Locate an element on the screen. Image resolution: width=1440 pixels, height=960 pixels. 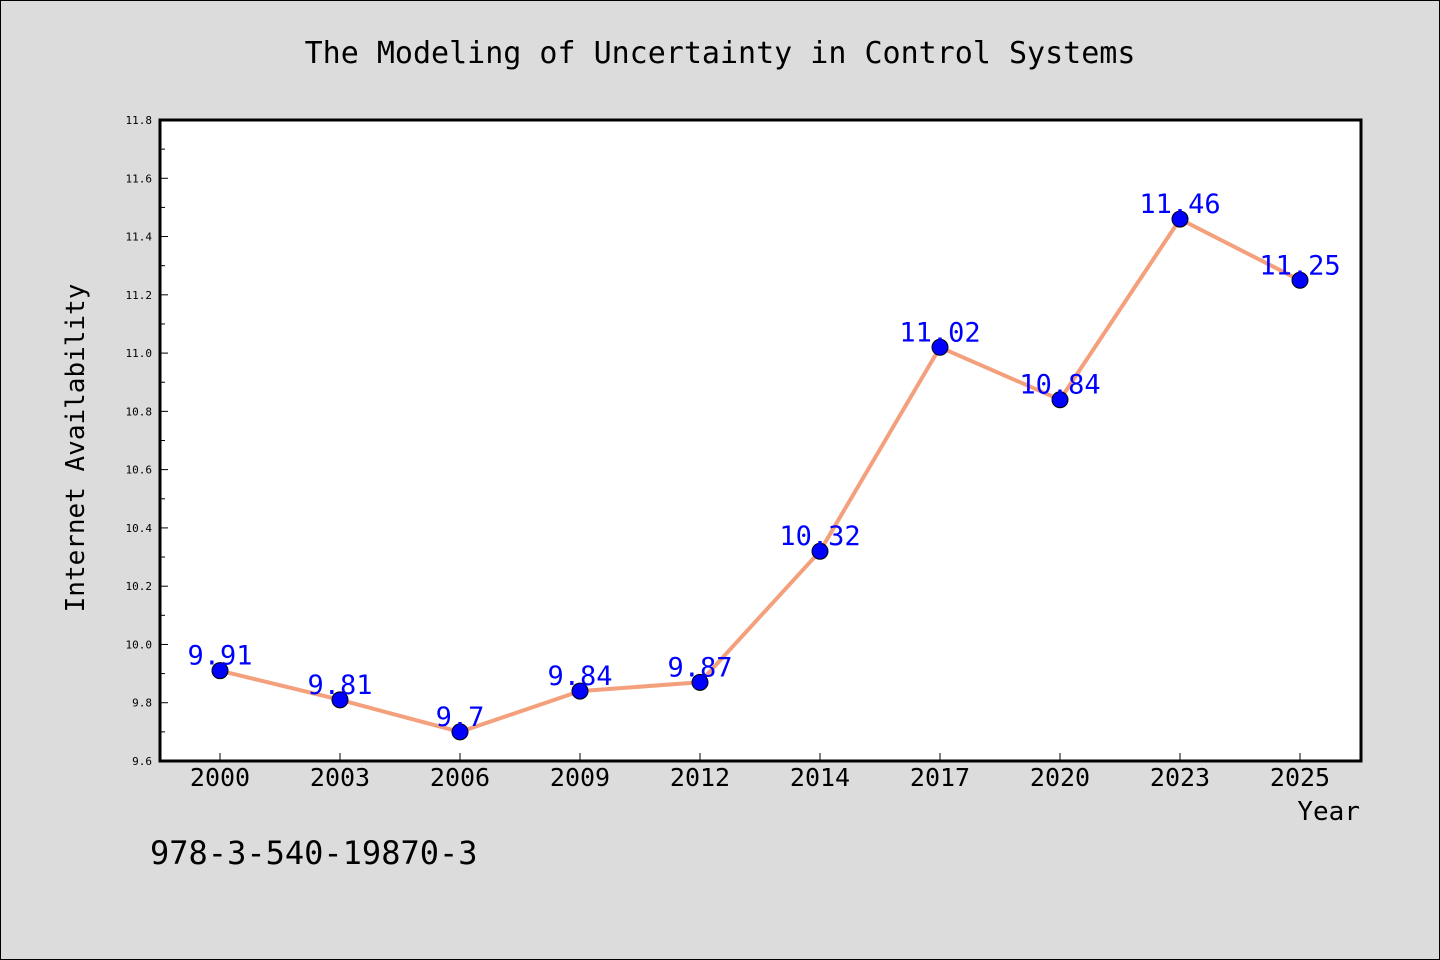
data-label: 11.02 is located at coordinates (939, 332).